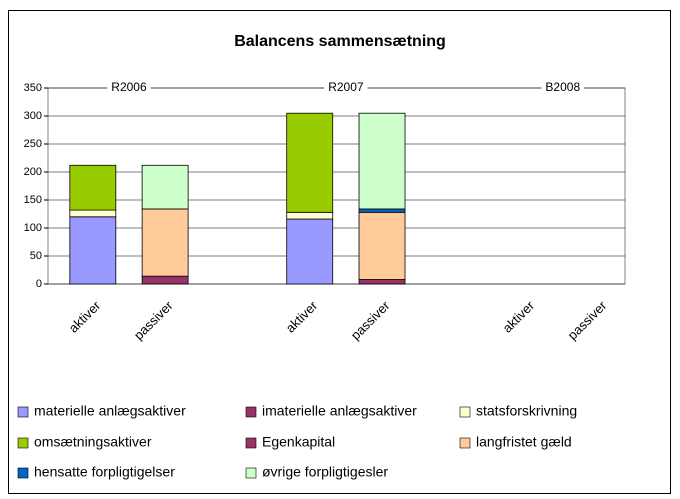 The image size is (680, 499). What do you see at coordinates (104, 472) in the screenshot?
I see `legend-label: hensatte forpligtigelser` at bounding box center [104, 472].